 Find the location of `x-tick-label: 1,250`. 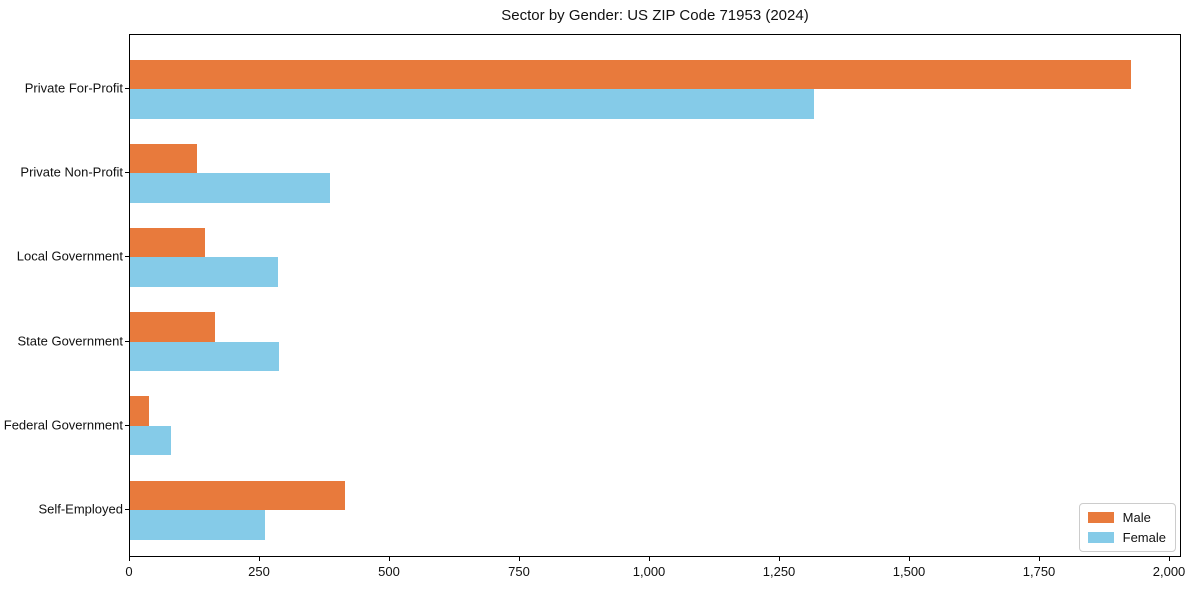

x-tick-label: 1,250 is located at coordinates (779, 571).